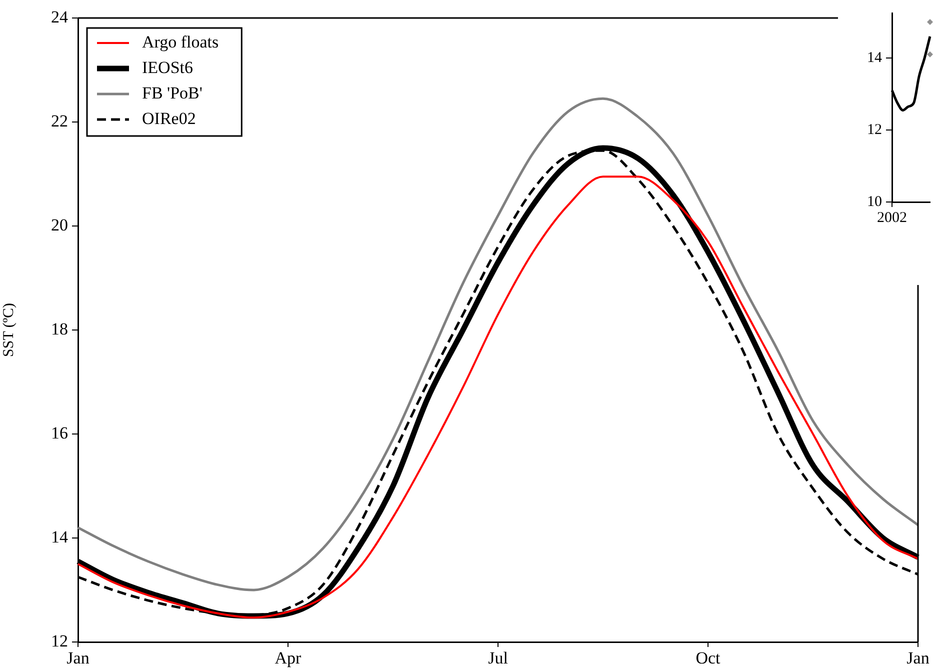 The width and height of the screenshot is (934, 672). What do you see at coordinates (59, 120) in the screenshot?
I see `y-tick-label: 22` at bounding box center [59, 120].